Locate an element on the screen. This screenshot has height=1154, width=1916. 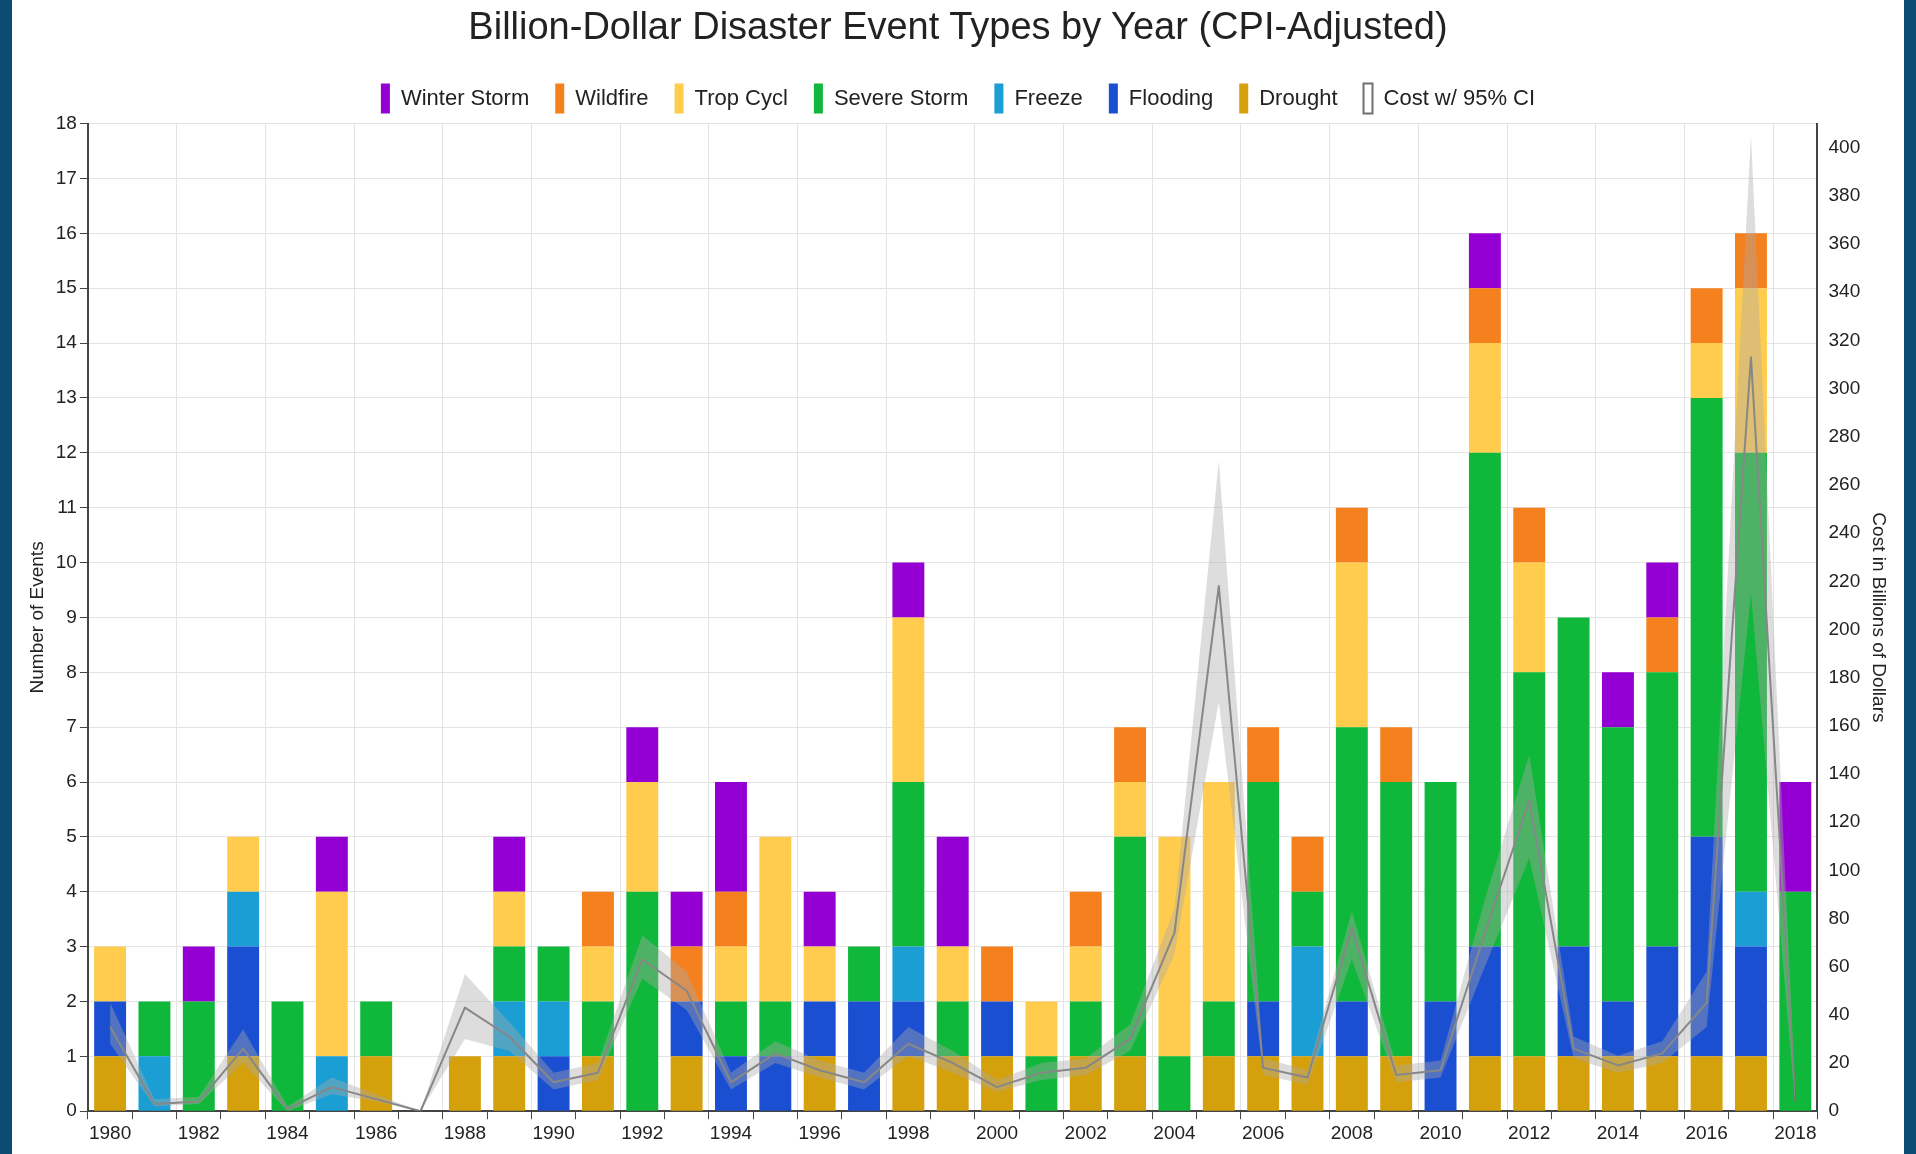
legend-label: Cost w/ 95% CI is located at coordinates (1459, 97).